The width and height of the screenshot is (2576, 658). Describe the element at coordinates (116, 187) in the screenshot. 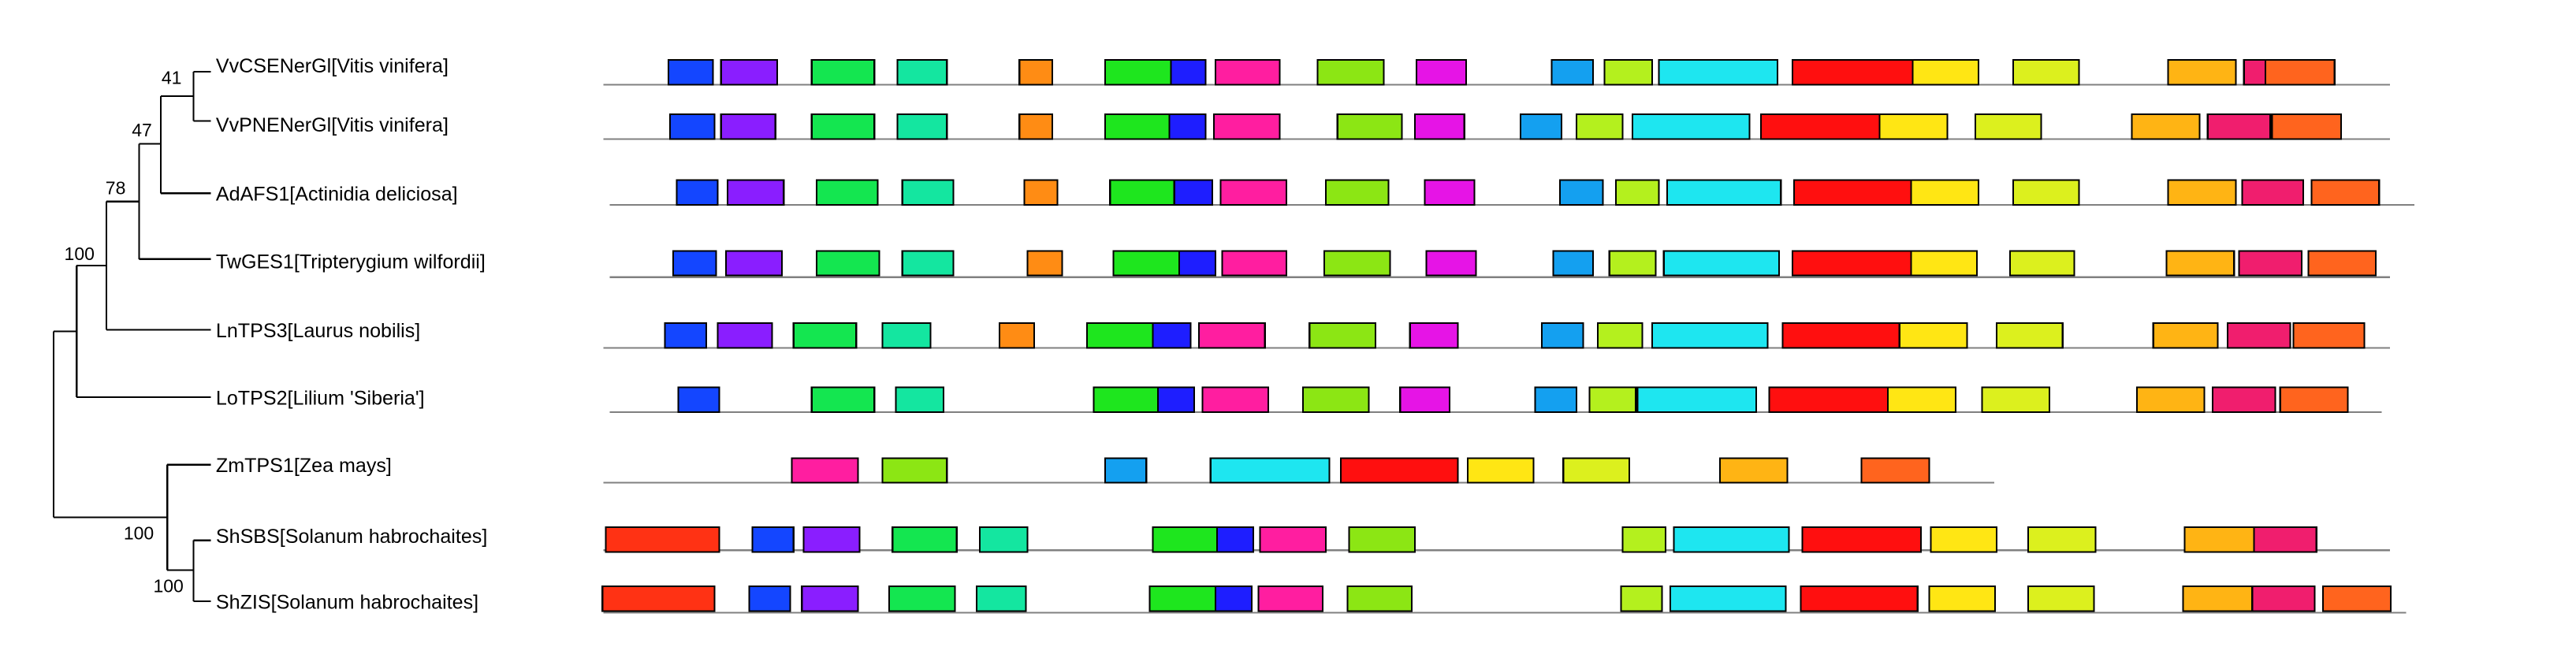

I see `bootstrap-value: 78` at that location.